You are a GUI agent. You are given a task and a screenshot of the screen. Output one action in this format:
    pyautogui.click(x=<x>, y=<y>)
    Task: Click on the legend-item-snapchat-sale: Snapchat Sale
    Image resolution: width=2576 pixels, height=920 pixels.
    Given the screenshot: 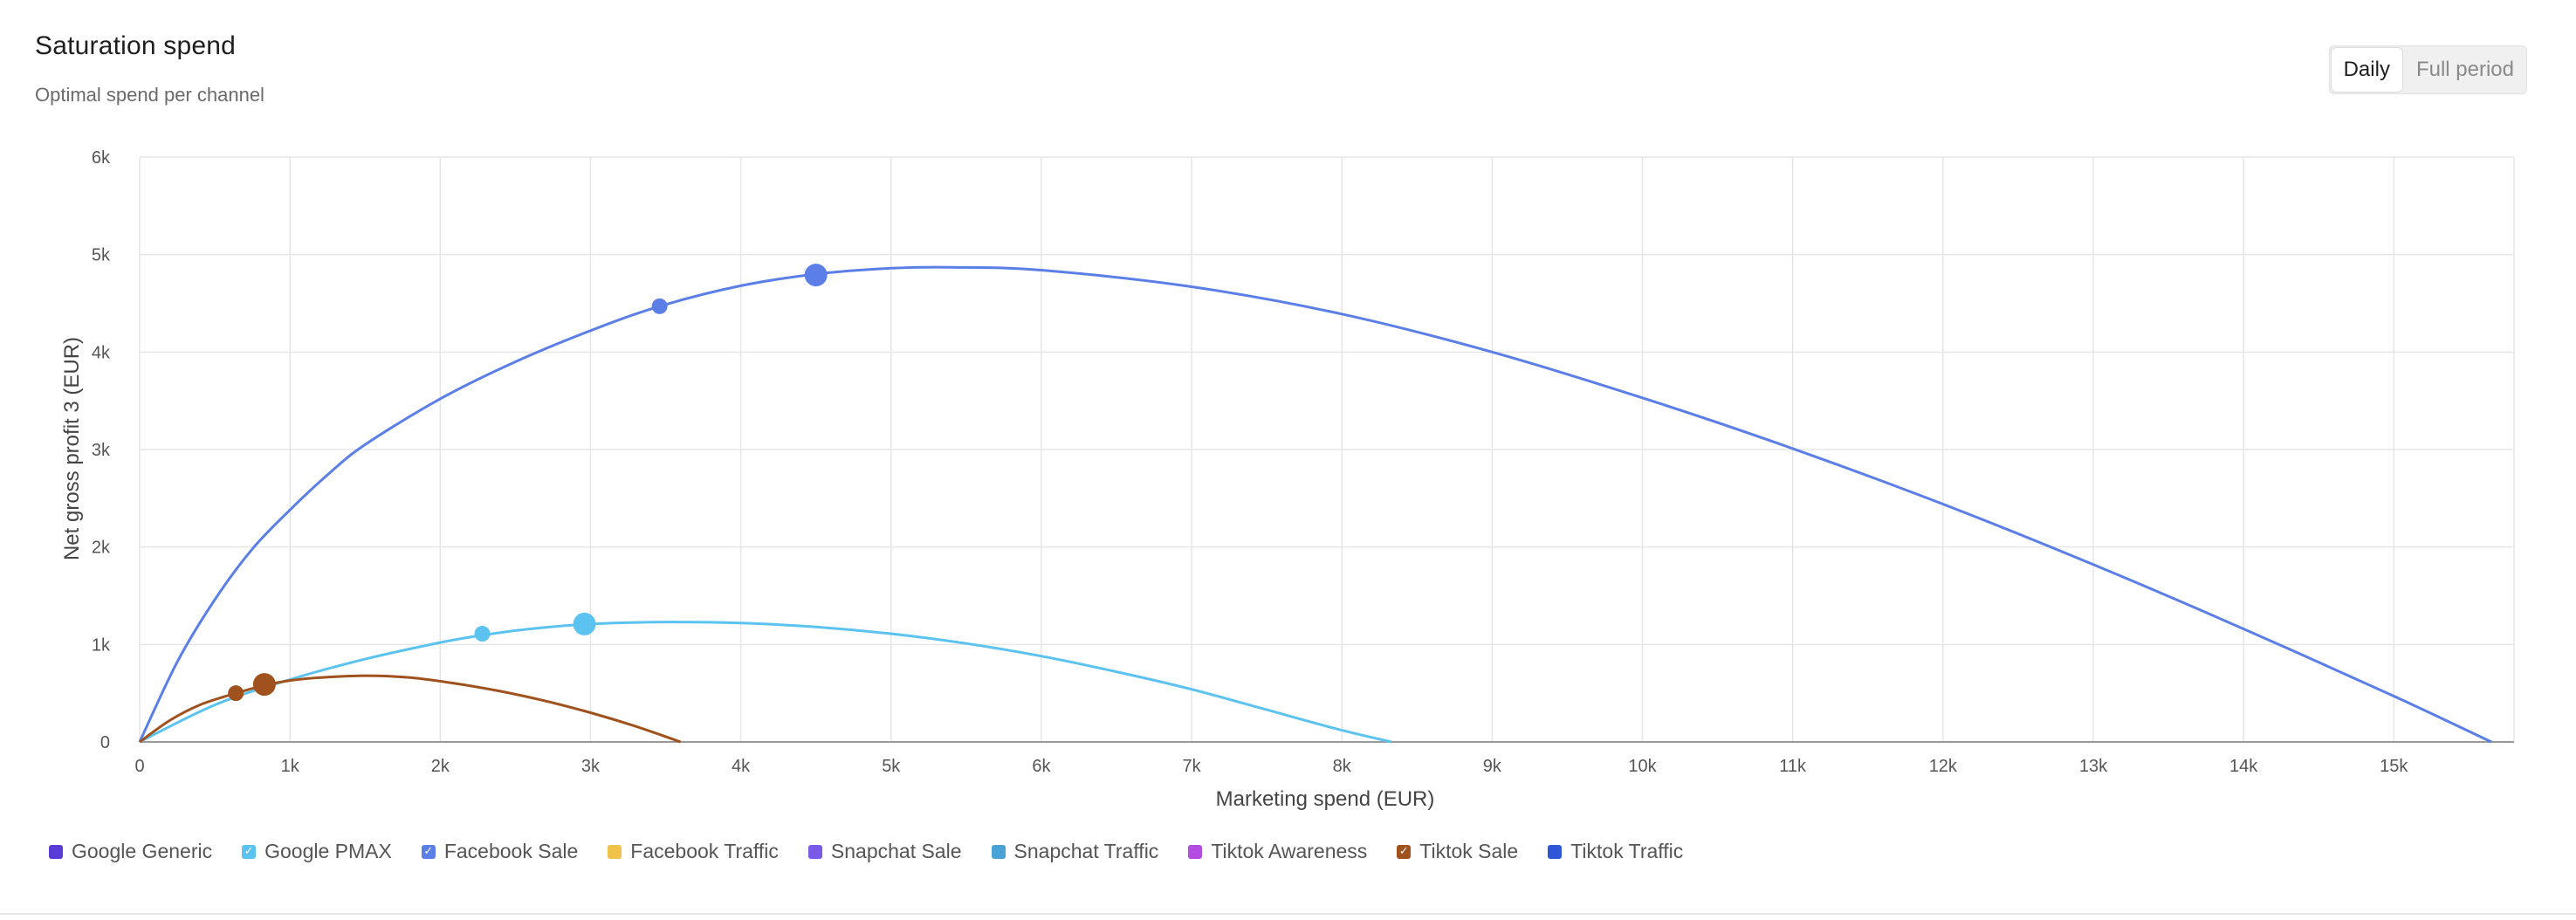 What is the action you would take?
    pyautogui.click(x=885, y=851)
    